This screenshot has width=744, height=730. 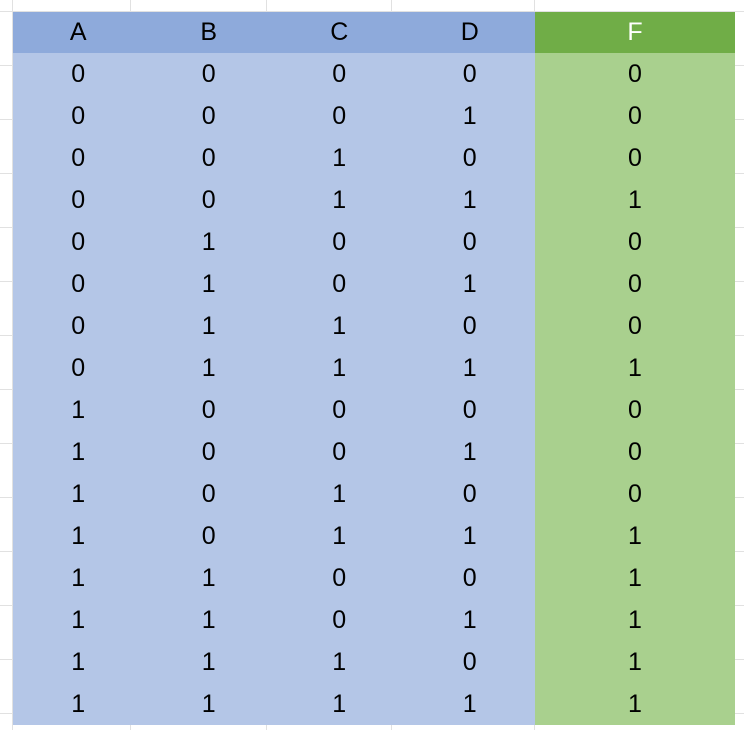 I want to click on header-cell-c: C, so click(x=339, y=32).